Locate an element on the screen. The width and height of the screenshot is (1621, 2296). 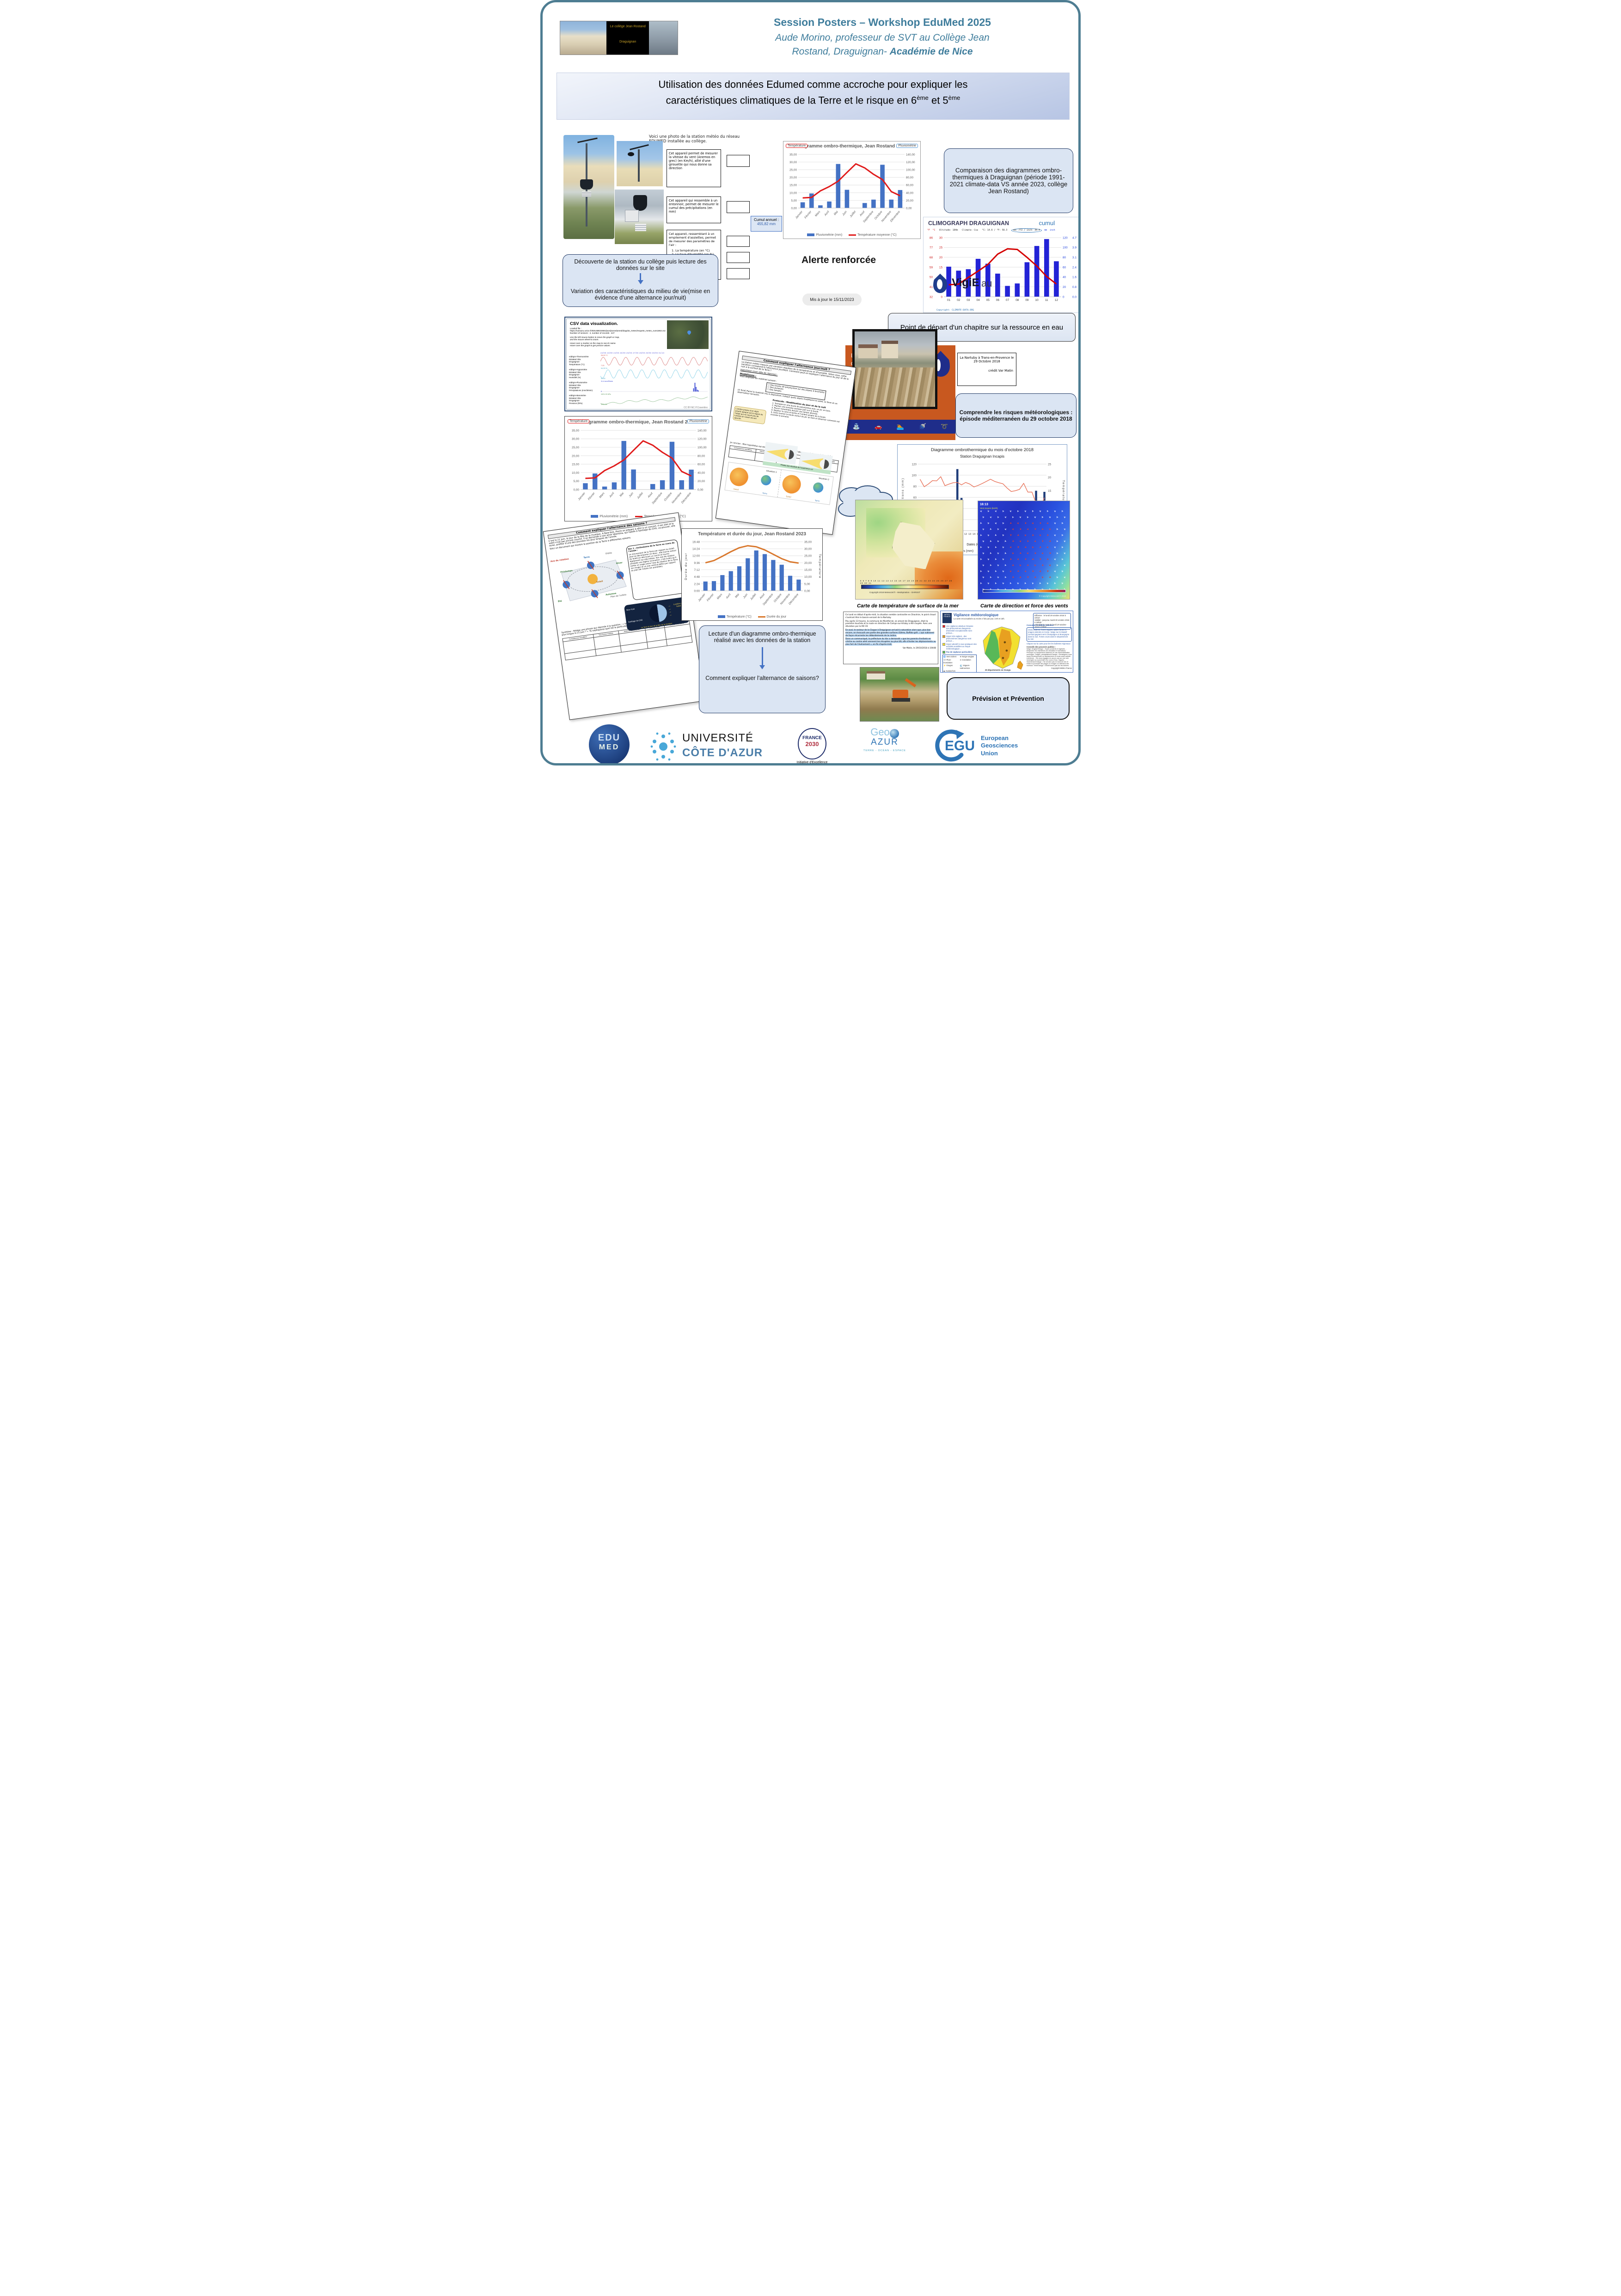
sparkline-humidity is located at coordinates (654, 374).